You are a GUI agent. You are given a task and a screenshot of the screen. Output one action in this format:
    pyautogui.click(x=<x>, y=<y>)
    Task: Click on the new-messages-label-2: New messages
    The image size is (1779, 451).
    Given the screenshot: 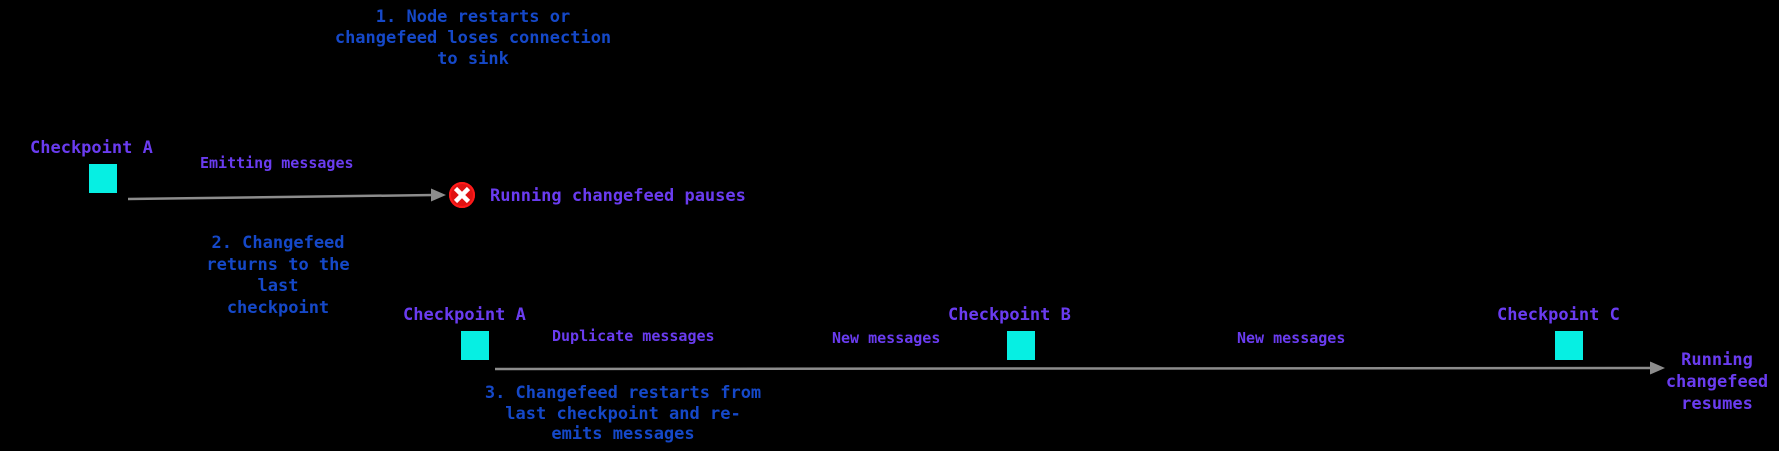 What is the action you would take?
    pyautogui.click(x=1291, y=338)
    